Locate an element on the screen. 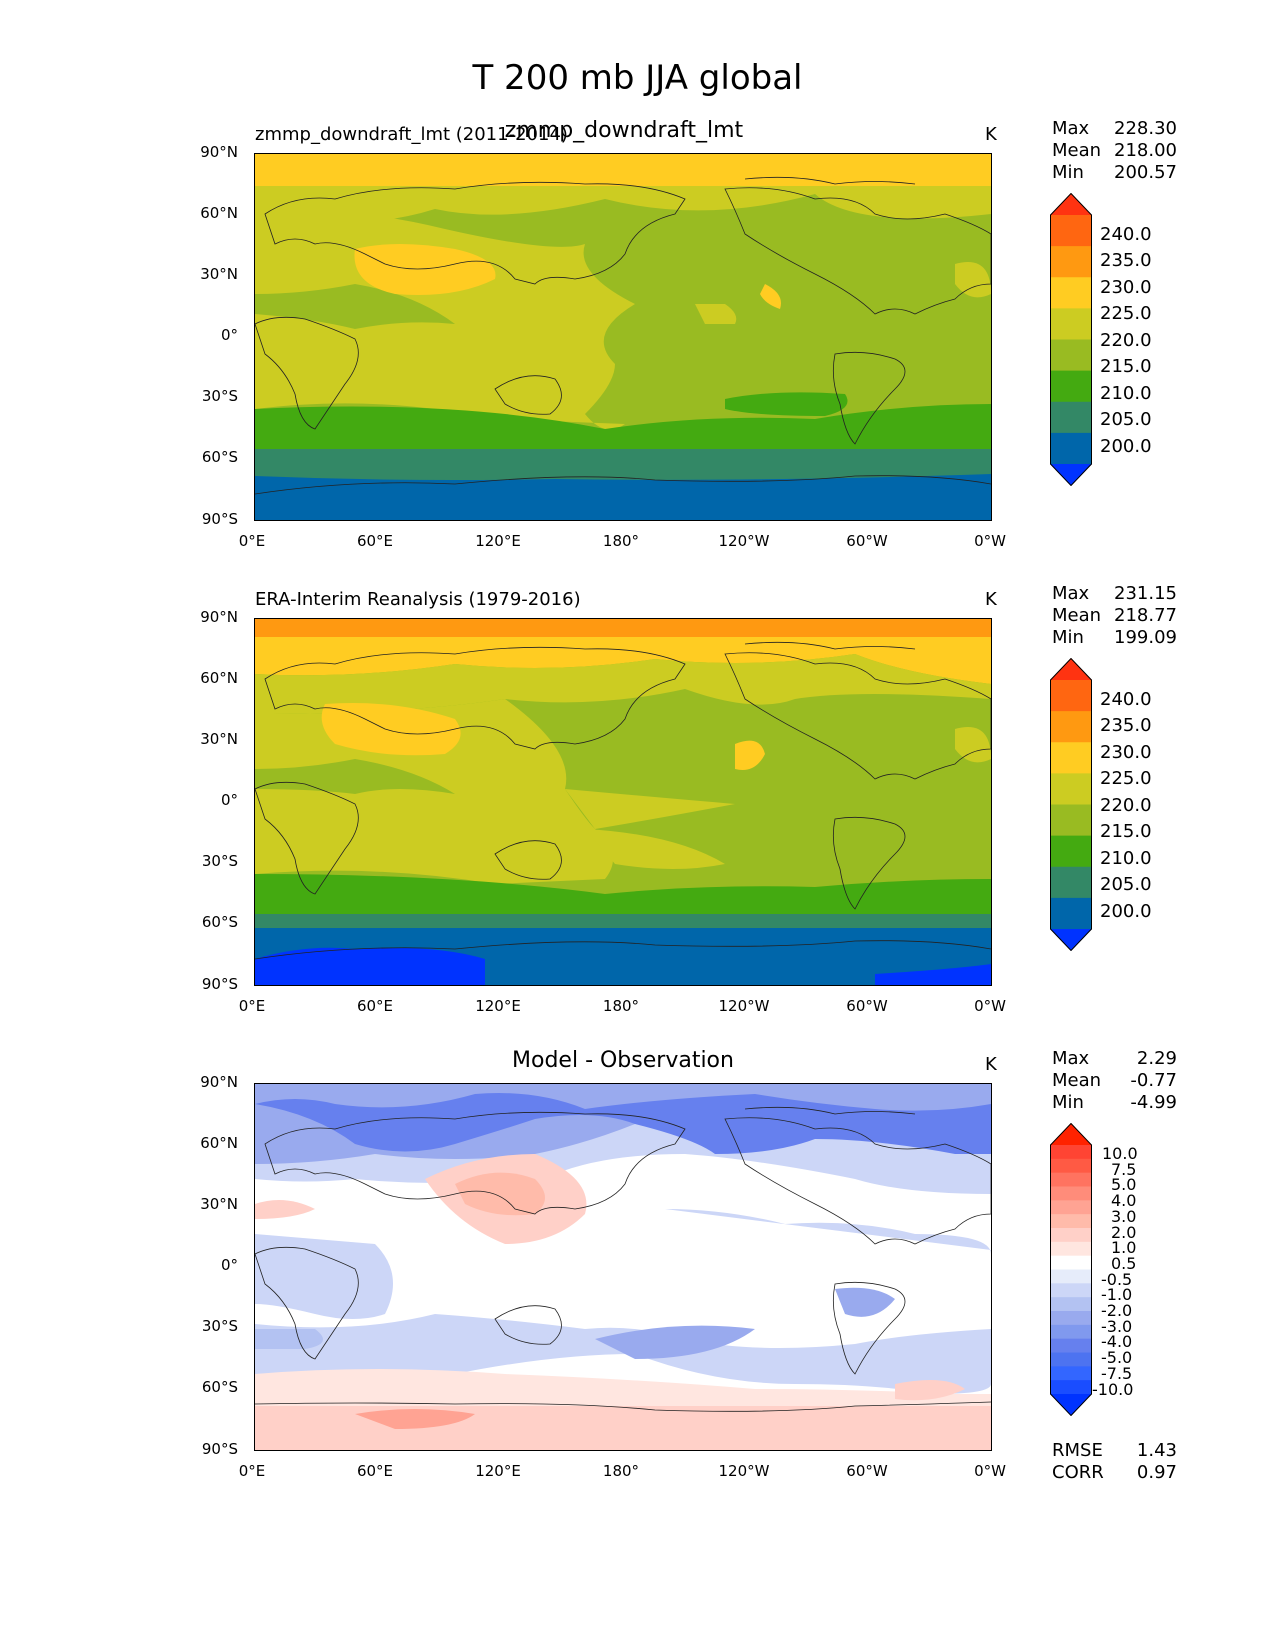 This screenshot has height=1650, width=1275. colorbar-label: 2.0 is located at coordinates (1124, 1232).